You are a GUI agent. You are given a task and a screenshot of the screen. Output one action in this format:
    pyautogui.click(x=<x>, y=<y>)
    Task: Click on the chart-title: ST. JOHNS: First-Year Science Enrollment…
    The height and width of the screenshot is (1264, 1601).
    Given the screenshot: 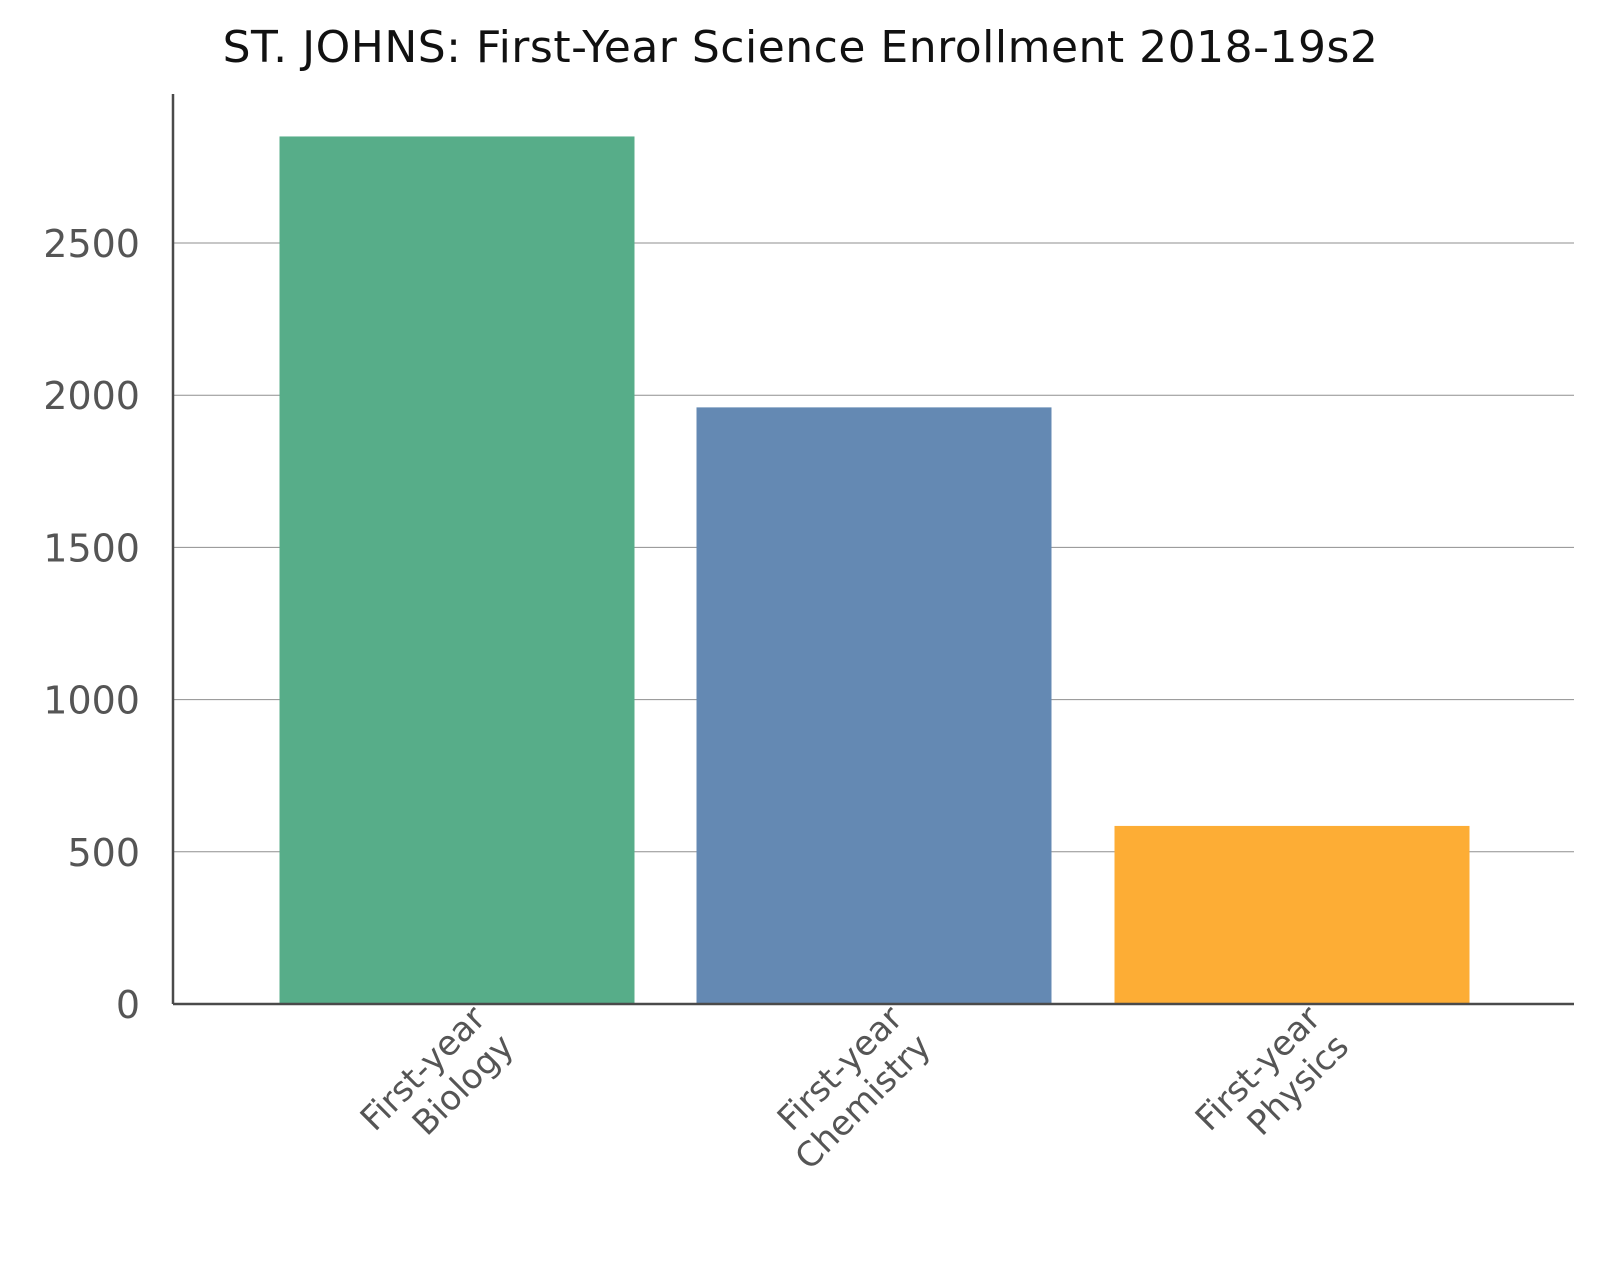 What is the action you would take?
    pyautogui.click(x=800, y=47)
    